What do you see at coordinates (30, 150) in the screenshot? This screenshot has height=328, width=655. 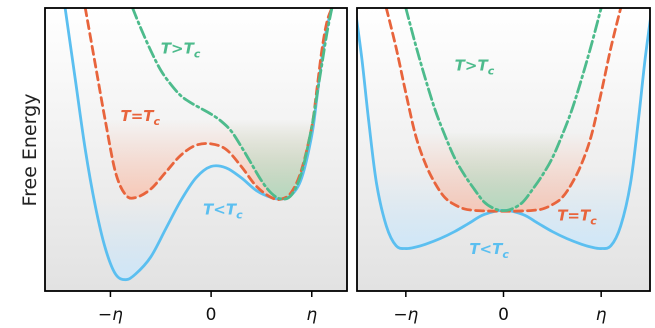 I see `y-axis-label: Free Energy` at bounding box center [30, 150].